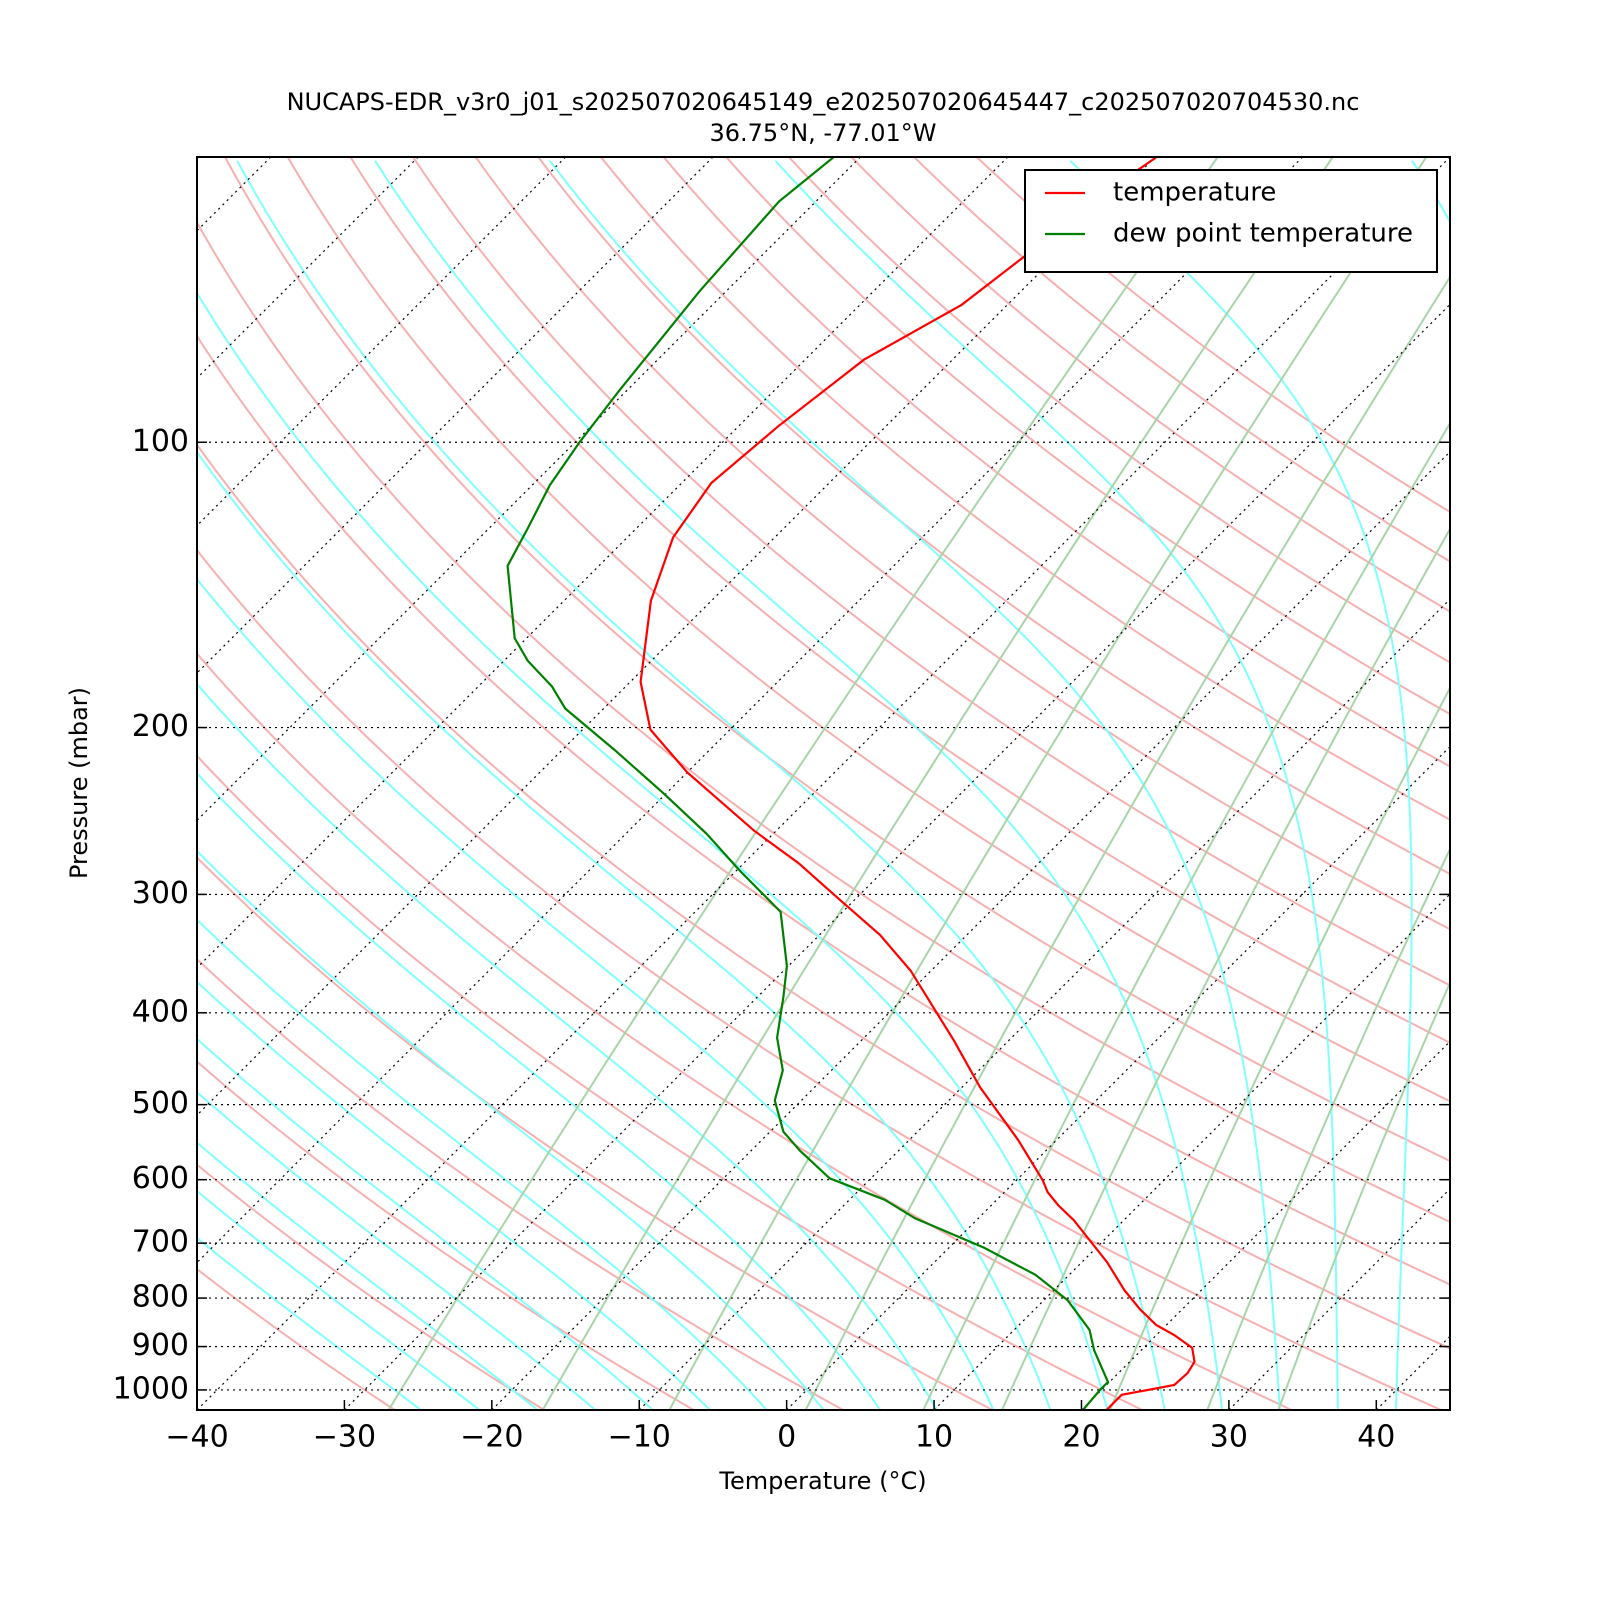 Image resolution: width=1600 pixels, height=1604 pixels. Describe the element at coordinates (786, 1437) in the screenshot. I see `x-tick-label: 0` at that location.